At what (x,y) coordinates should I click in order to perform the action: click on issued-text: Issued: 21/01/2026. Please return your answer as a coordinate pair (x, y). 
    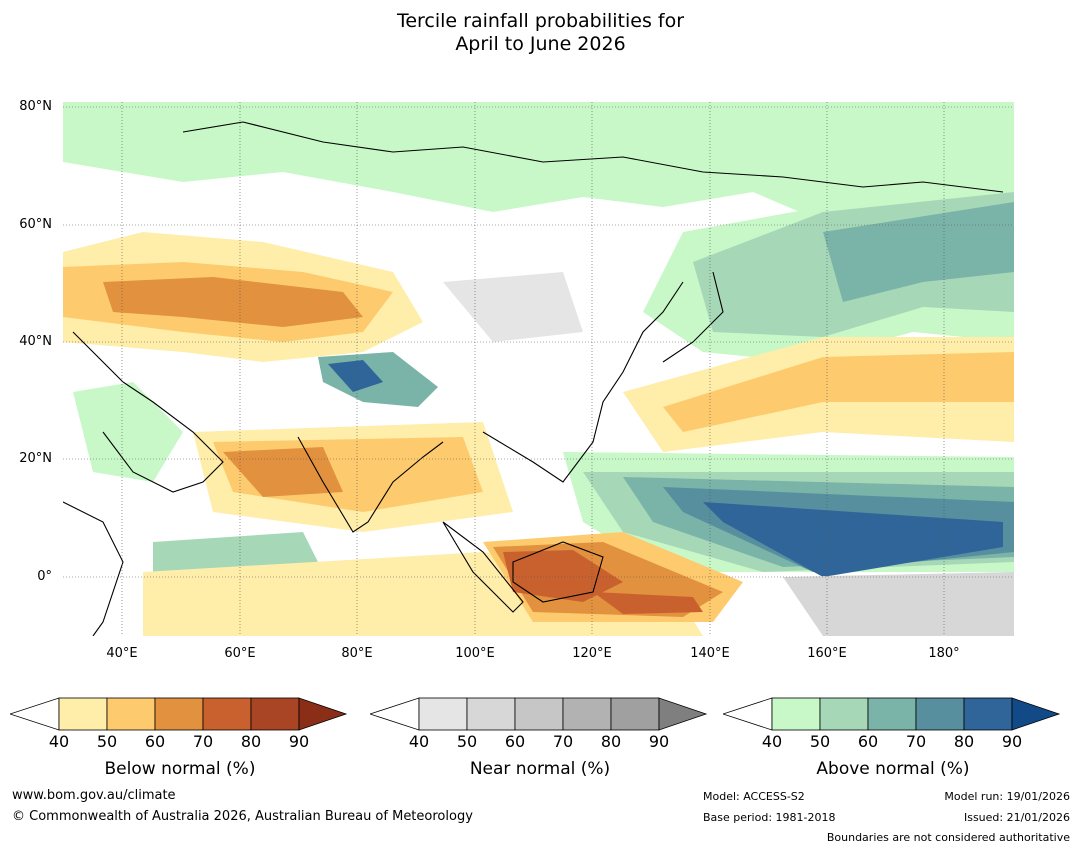
    Looking at the image, I should click on (1016, 817).